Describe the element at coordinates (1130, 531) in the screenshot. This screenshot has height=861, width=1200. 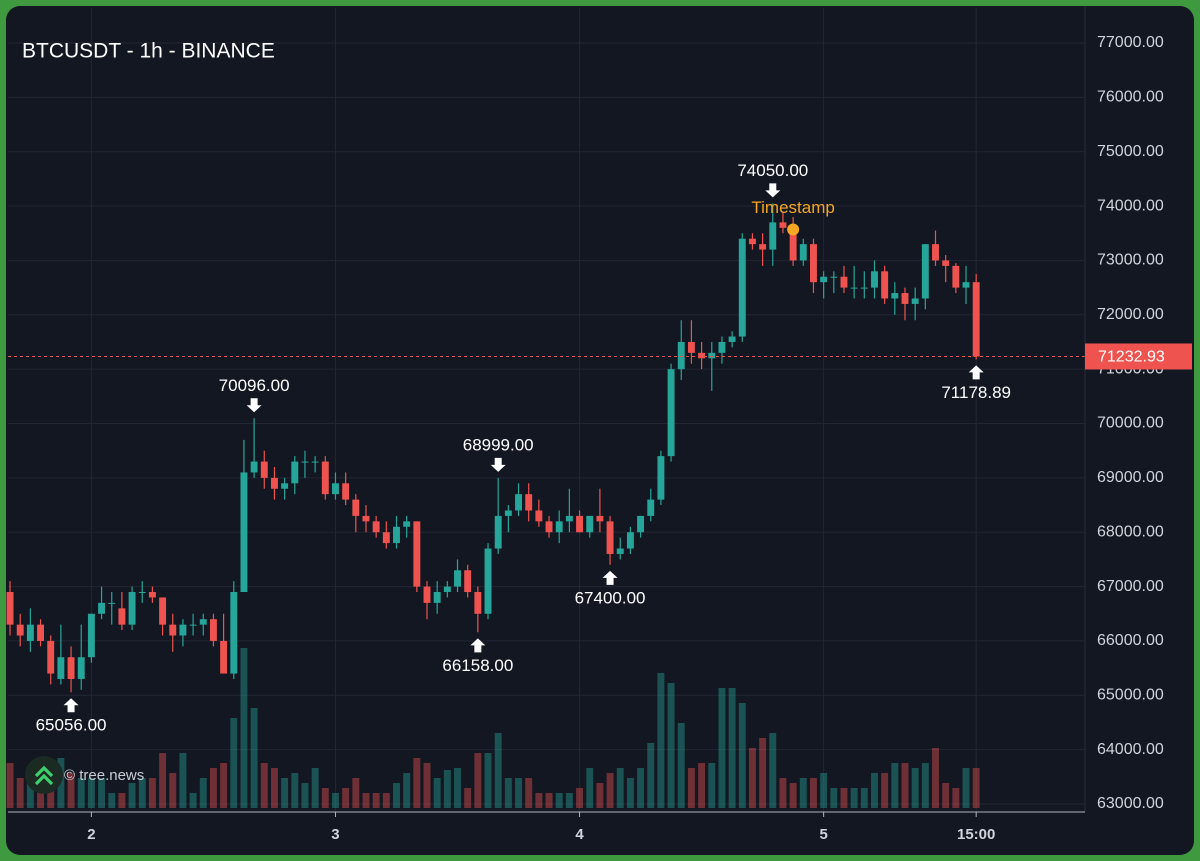
I see `y-tick-label: 68000.00` at that location.